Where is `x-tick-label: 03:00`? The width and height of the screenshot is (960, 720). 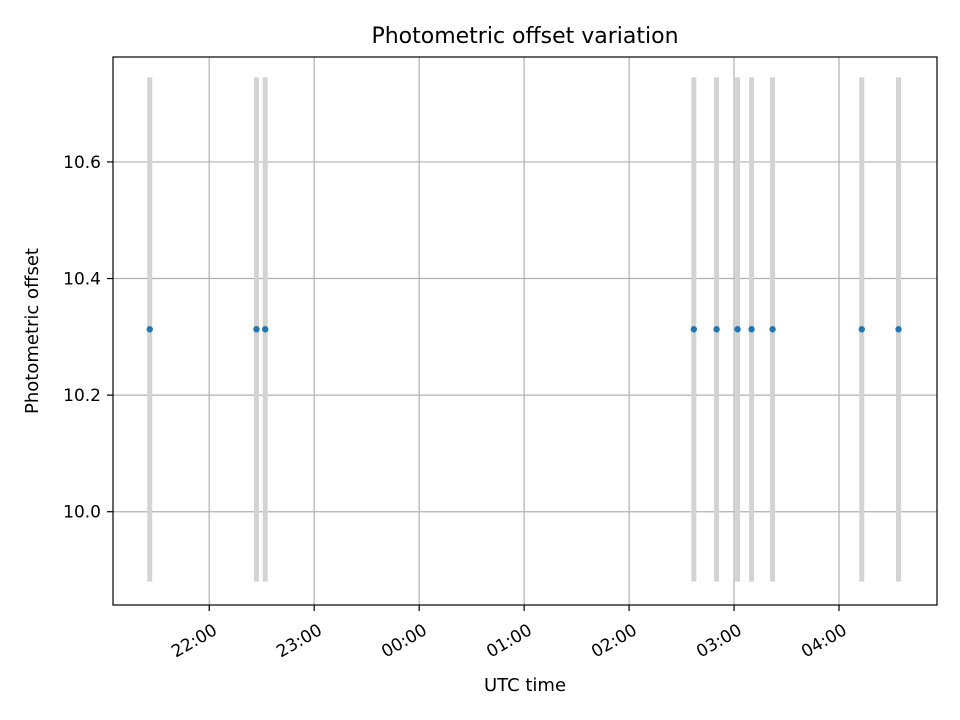
x-tick-label: 03:00 is located at coordinates (719, 641).